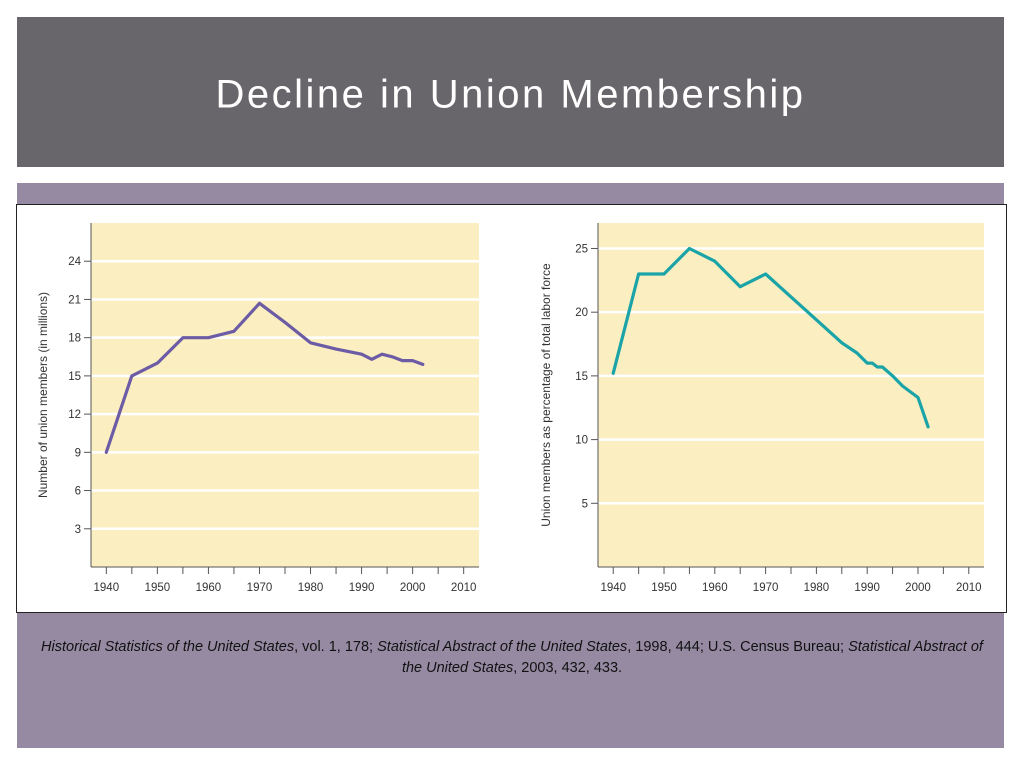 This screenshot has height=768, width=1024. Describe the element at coordinates (74, 339) in the screenshot. I see `chart-left-y-tick-label: 18` at that location.